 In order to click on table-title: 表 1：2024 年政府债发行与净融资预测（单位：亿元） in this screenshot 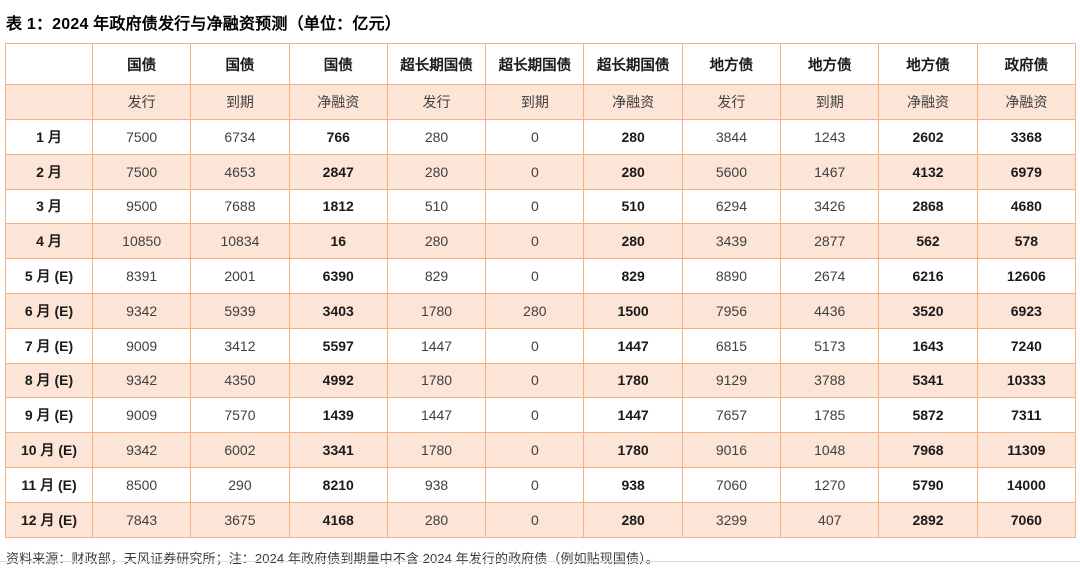, I will do `click(203, 24)`.